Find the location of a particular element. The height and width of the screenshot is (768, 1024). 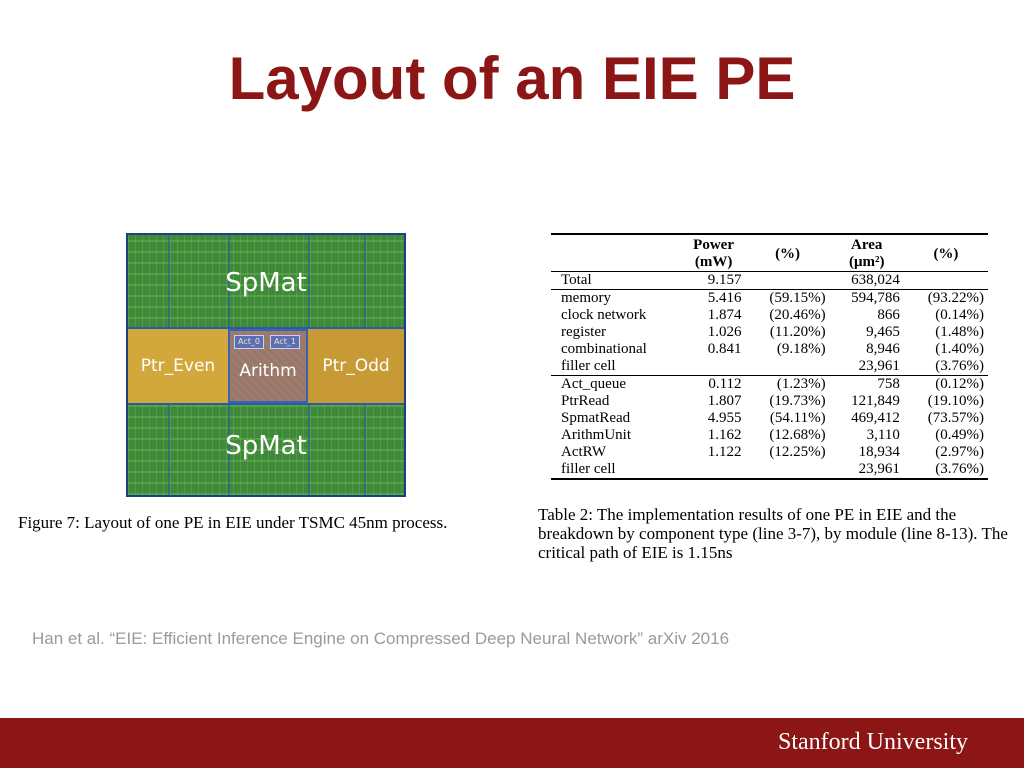

area-header-label: Area is located at coordinates (867, 245).